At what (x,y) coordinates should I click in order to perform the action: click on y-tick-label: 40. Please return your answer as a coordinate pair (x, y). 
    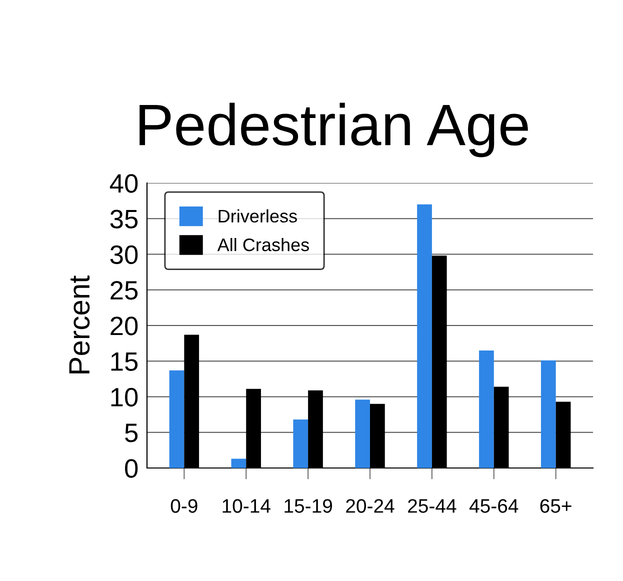
    Looking at the image, I should click on (124, 183).